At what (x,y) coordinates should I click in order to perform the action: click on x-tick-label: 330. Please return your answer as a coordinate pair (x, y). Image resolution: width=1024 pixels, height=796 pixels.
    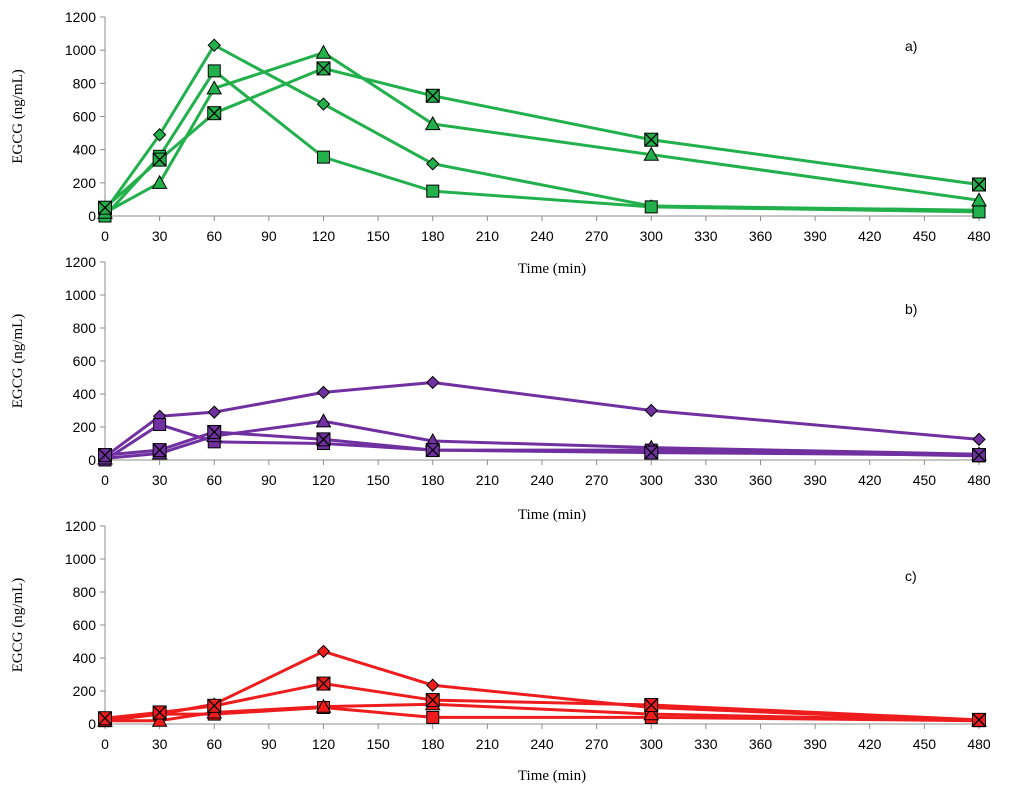
    Looking at the image, I should click on (706, 480).